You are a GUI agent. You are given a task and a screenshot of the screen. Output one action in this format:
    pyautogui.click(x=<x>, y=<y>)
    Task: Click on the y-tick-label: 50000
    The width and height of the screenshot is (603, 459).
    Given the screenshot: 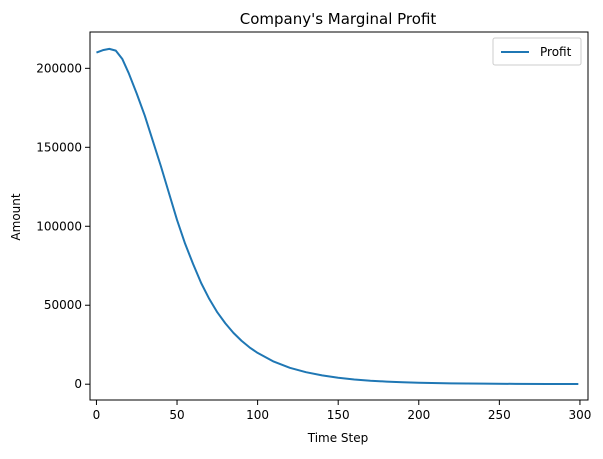 What is the action you would take?
    pyautogui.click(x=63, y=305)
    